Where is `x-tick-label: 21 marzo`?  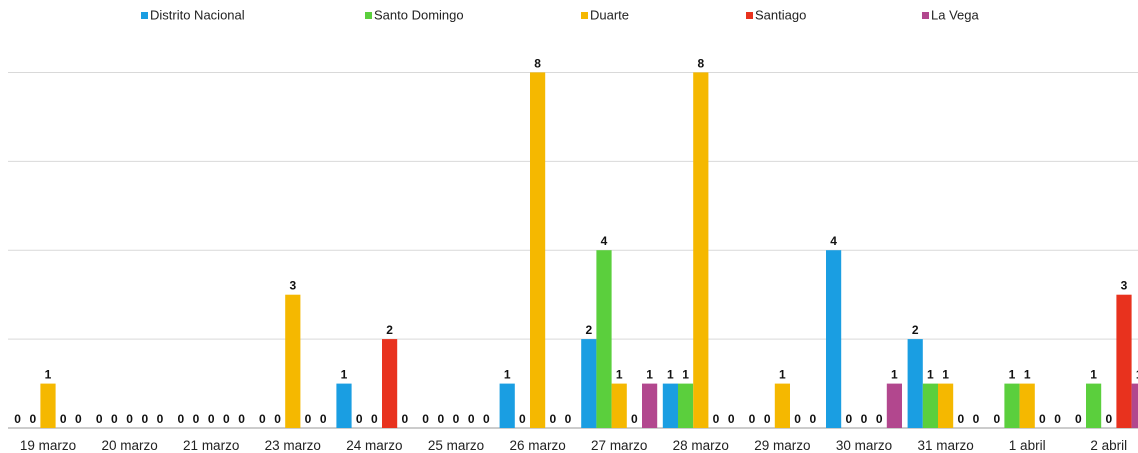
x-tick-label: 21 marzo is located at coordinates (211, 445).